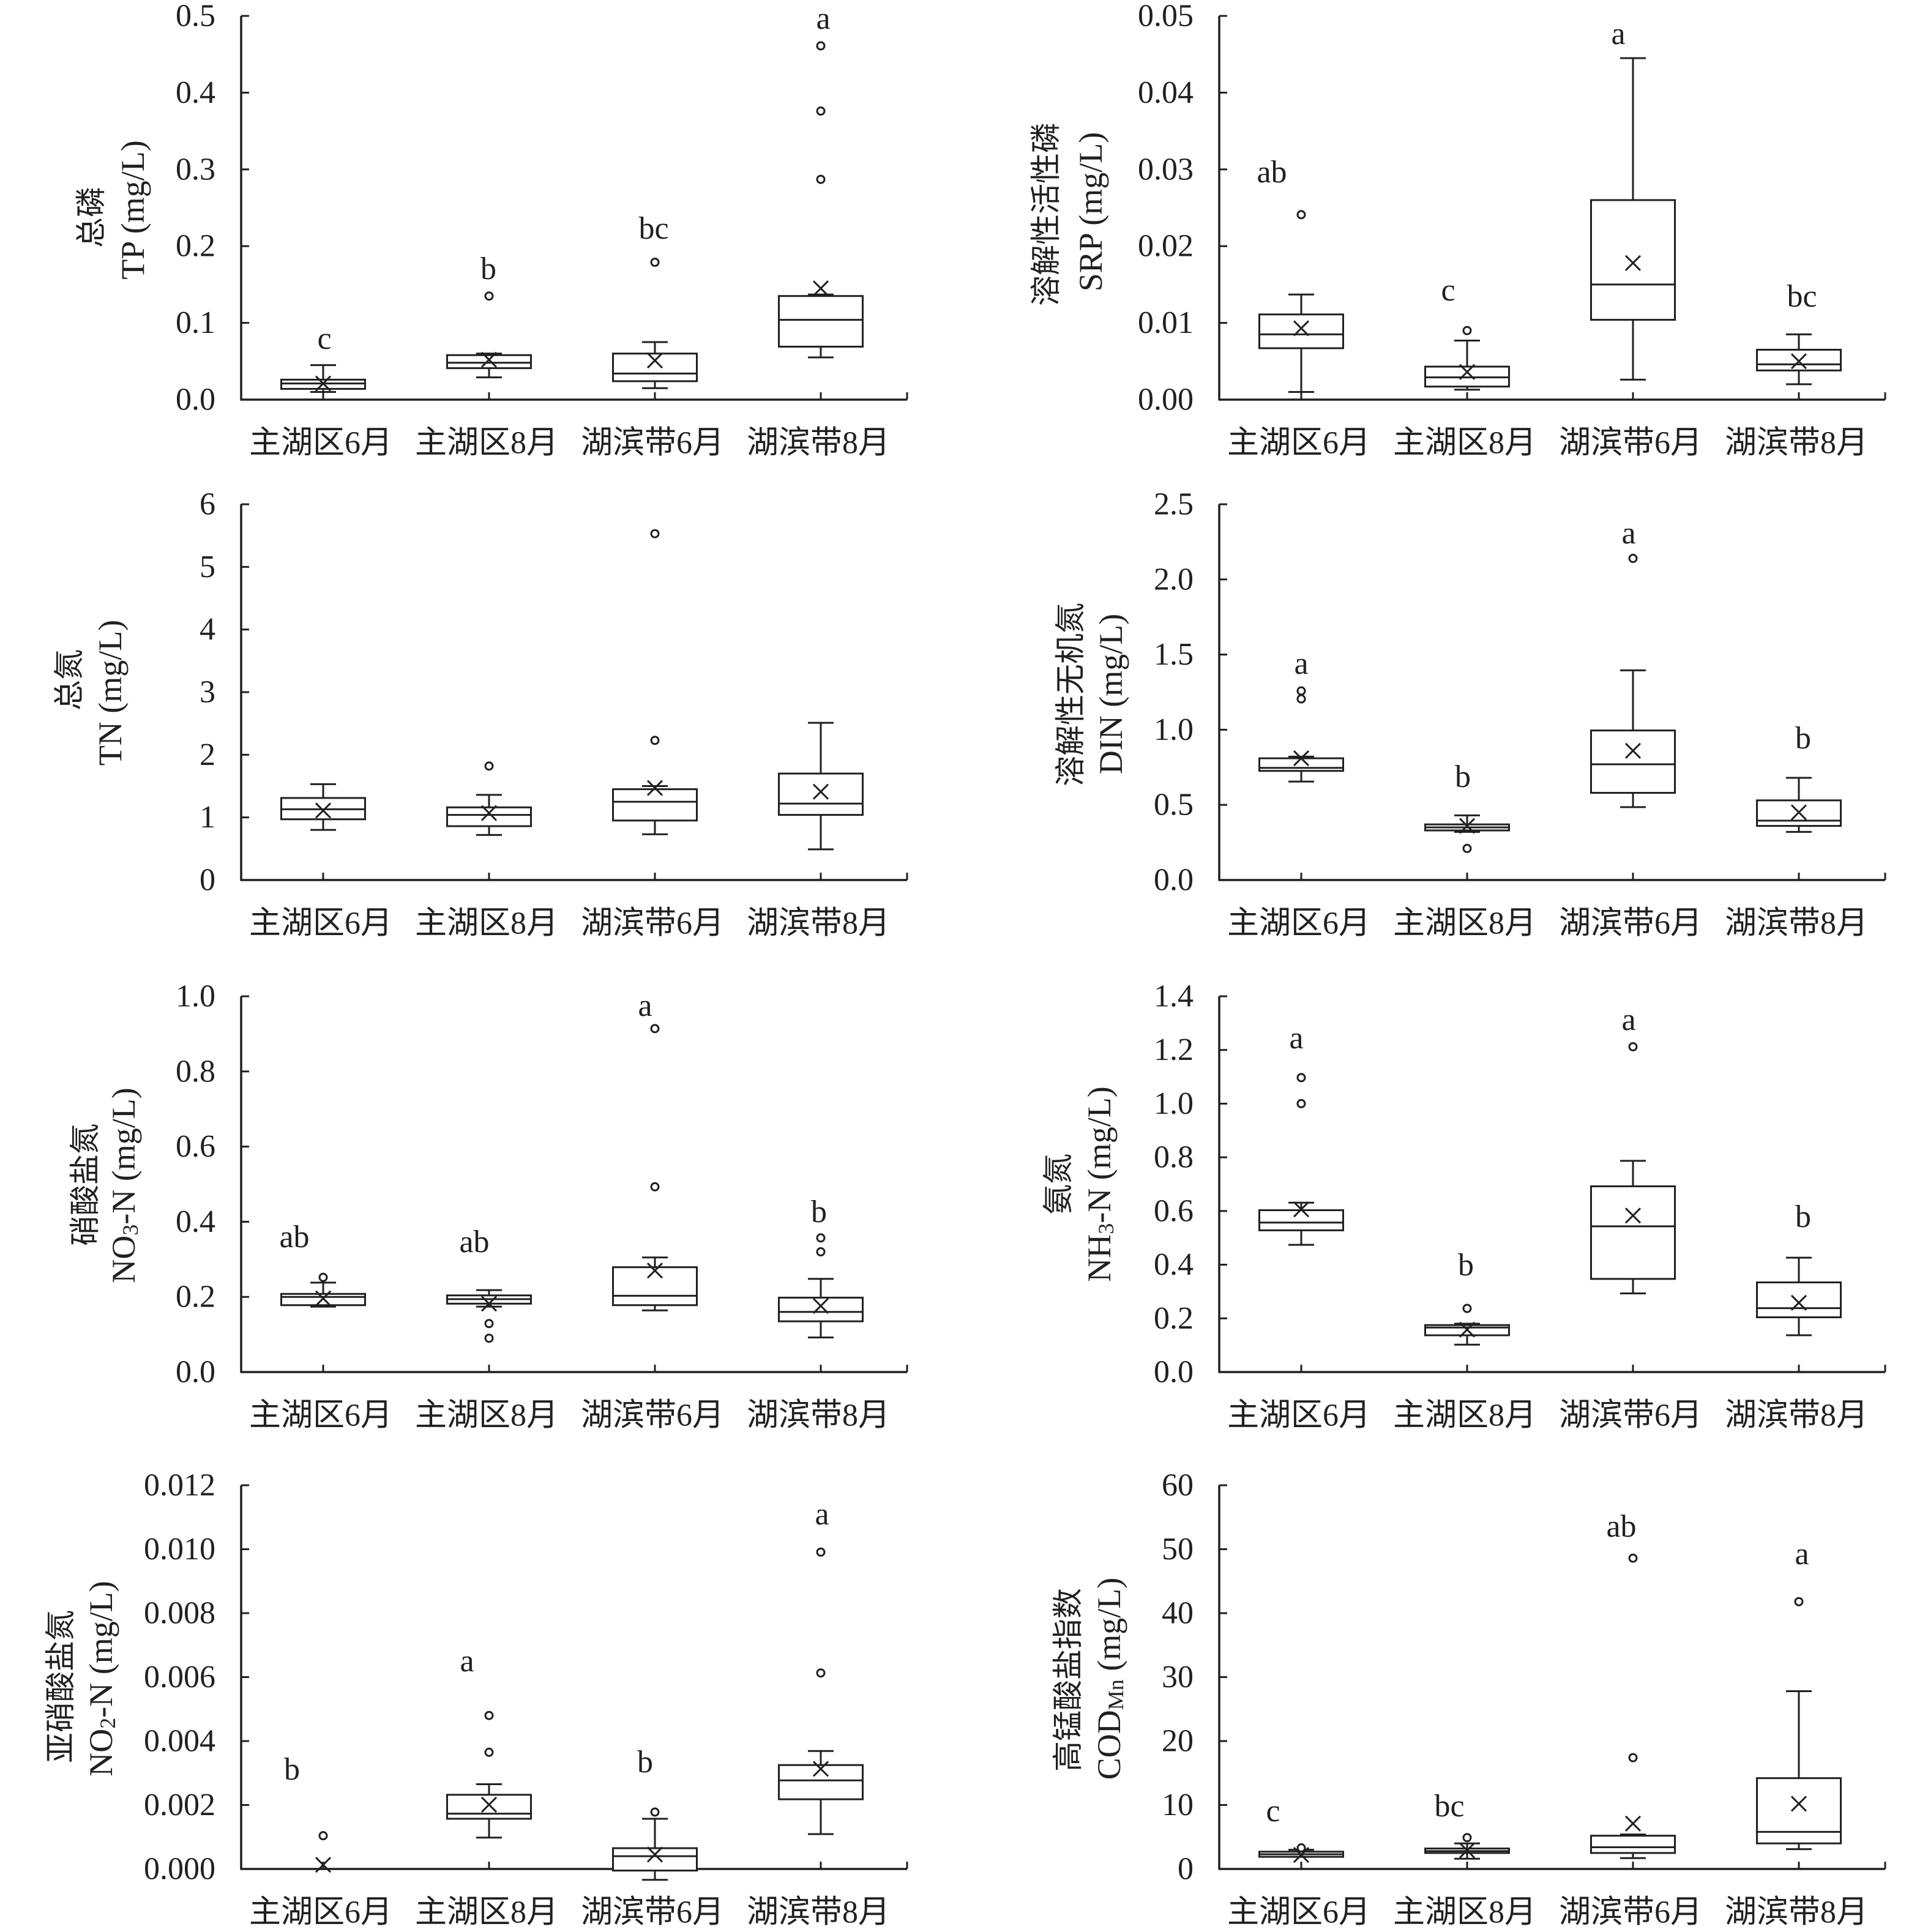 Image resolution: width=1928 pixels, height=1932 pixels. I want to click on box-group, so click(655, 682).